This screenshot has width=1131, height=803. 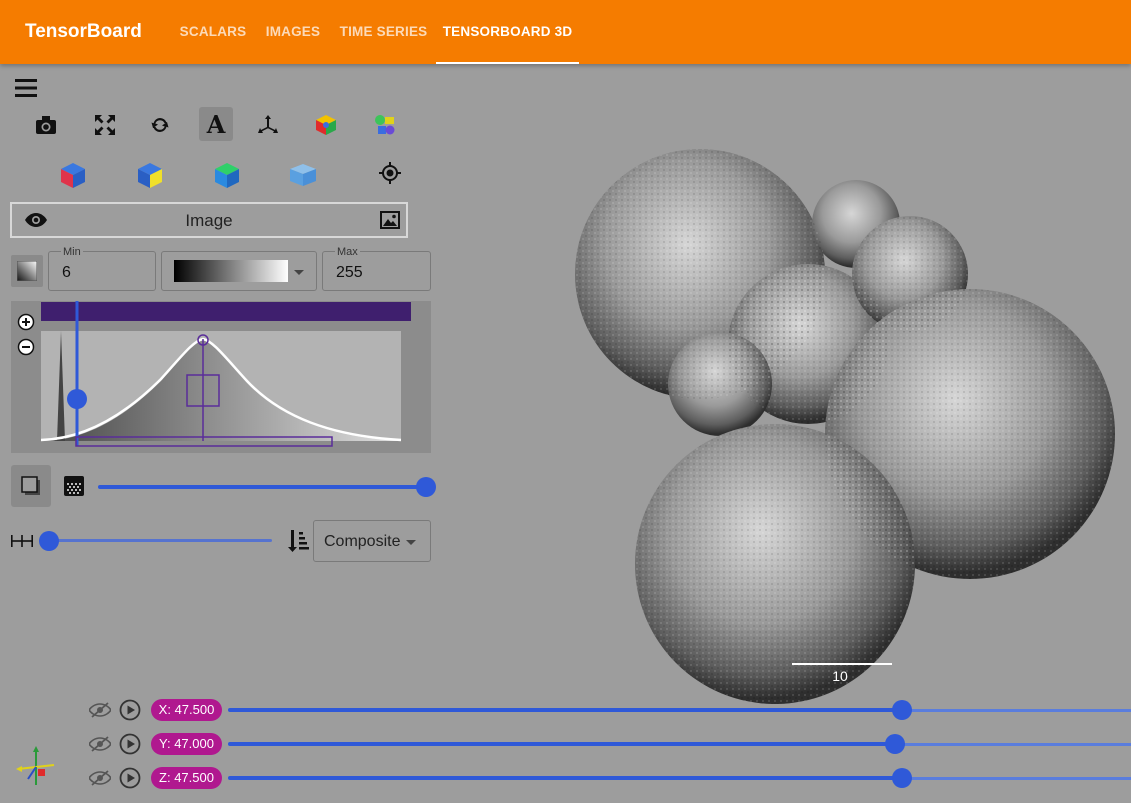 I want to click on zoom-out-icon, so click(x=26, y=347).